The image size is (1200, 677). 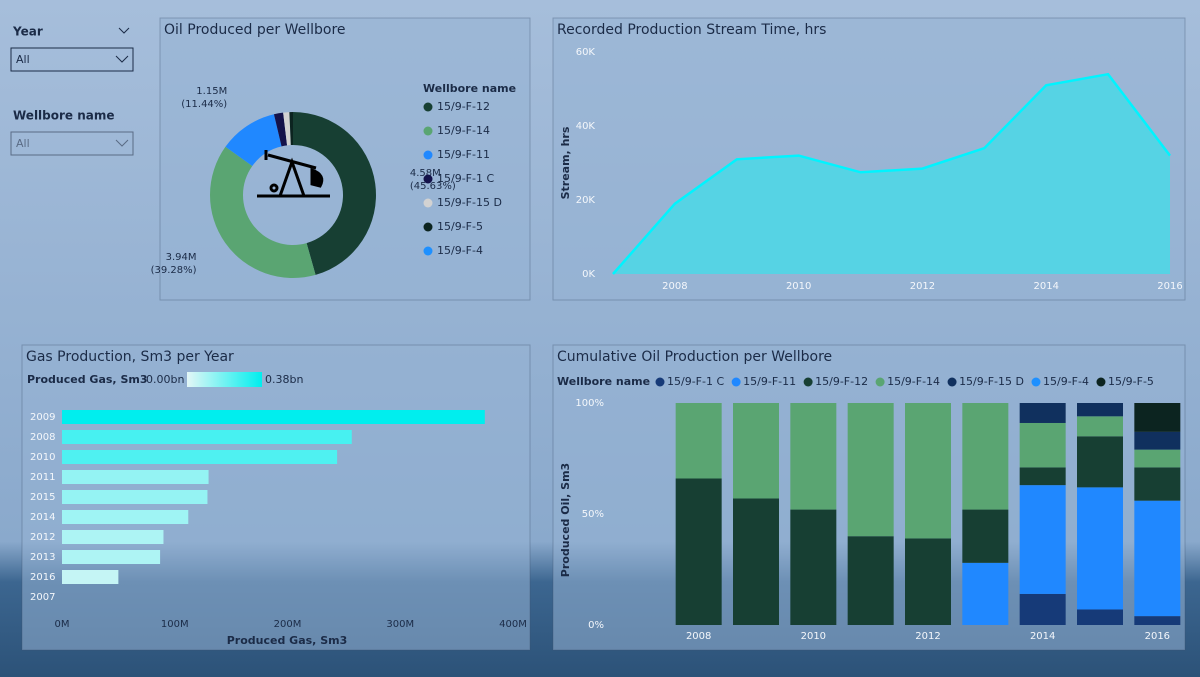 What do you see at coordinates (460, 250) in the screenshot?
I see `legend-label: 15/9-F-4` at bounding box center [460, 250].